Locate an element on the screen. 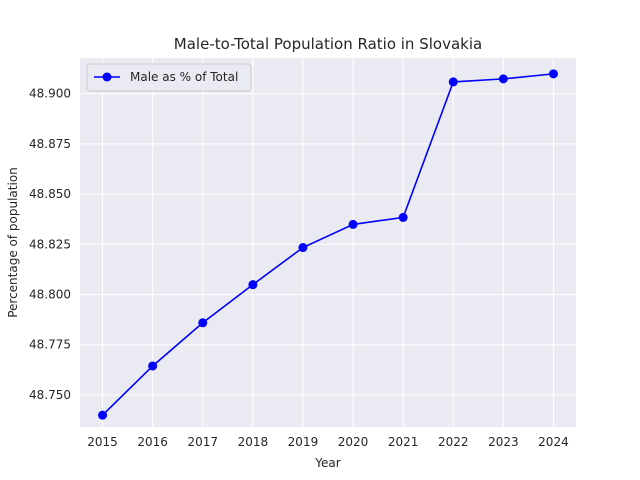 The height and width of the screenshot is (480, 640). legend-label: Male as % of Total is located at coordinates (184, 77).